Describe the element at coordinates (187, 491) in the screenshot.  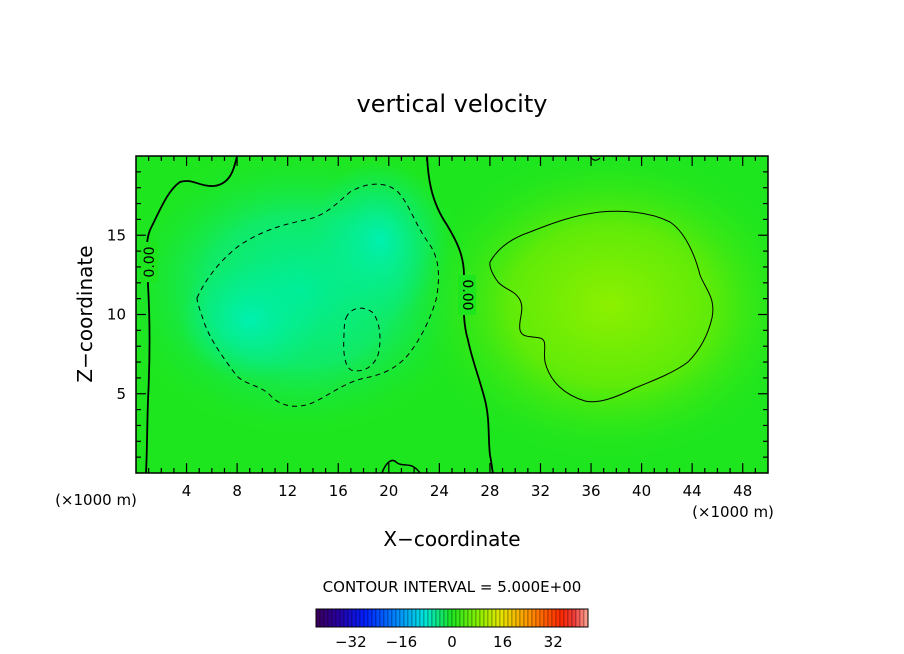
I see `x-tick-label: 4` at that location.